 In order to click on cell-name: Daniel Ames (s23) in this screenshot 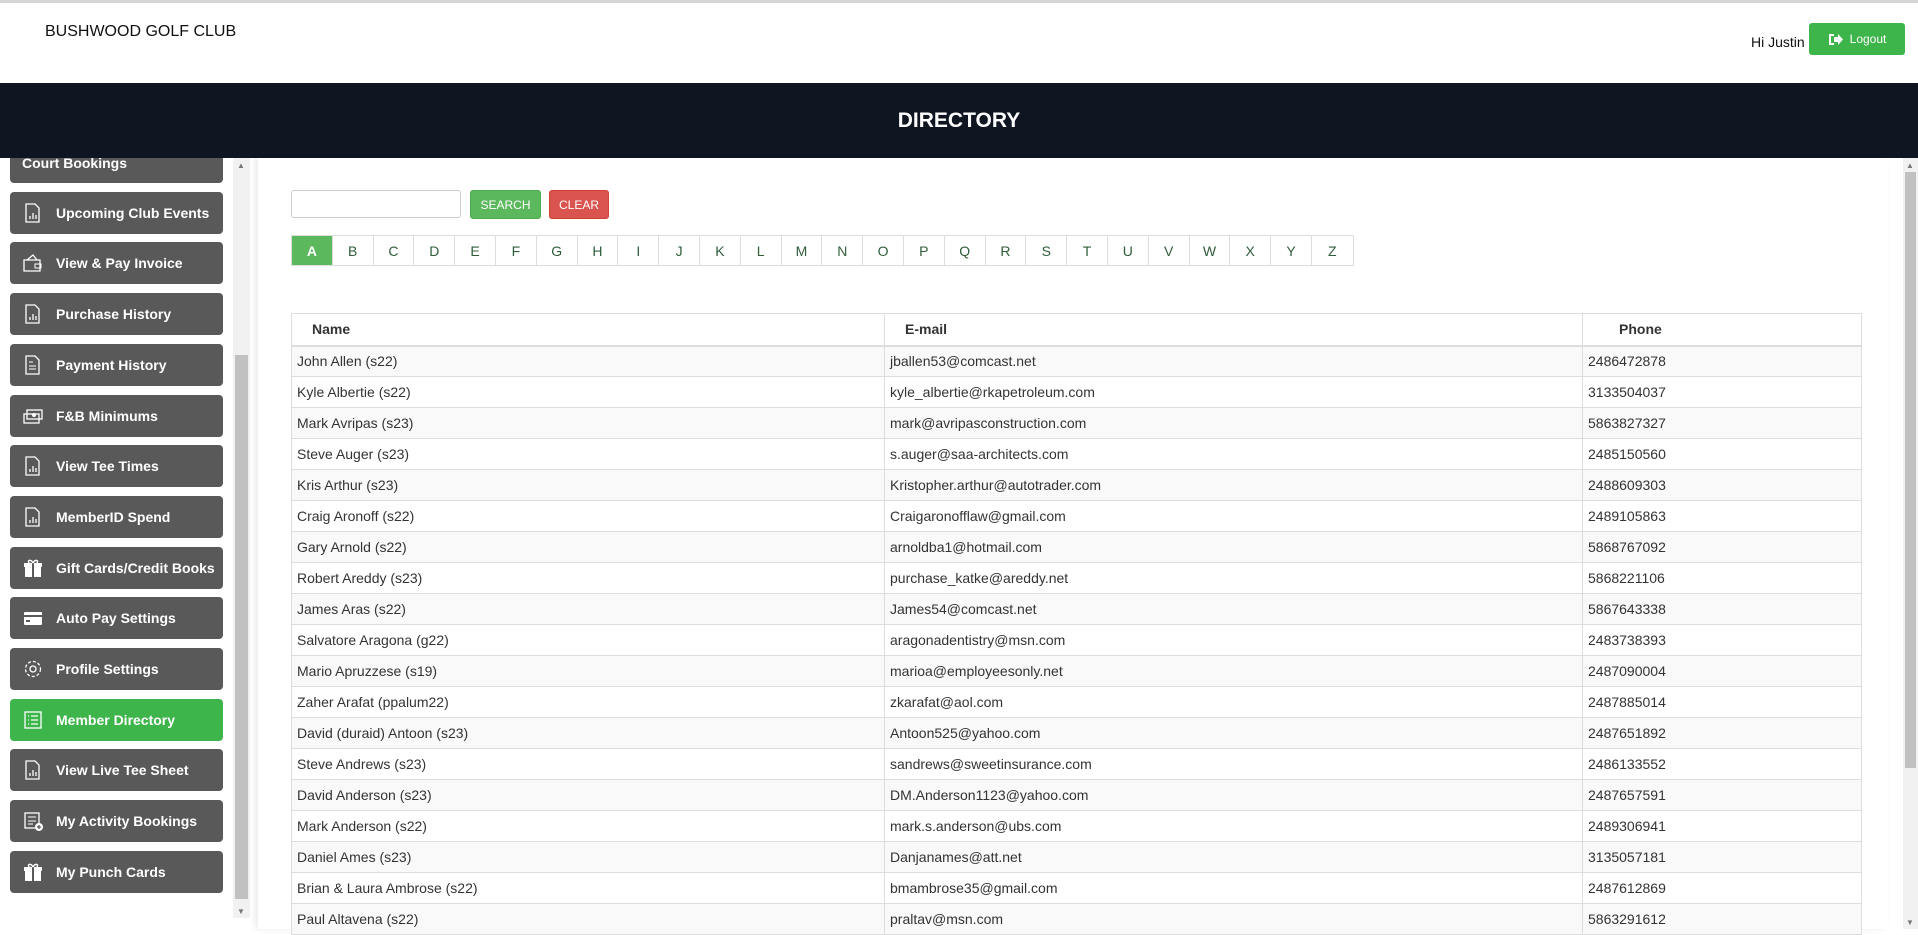, I will do `click(588, 857)`.